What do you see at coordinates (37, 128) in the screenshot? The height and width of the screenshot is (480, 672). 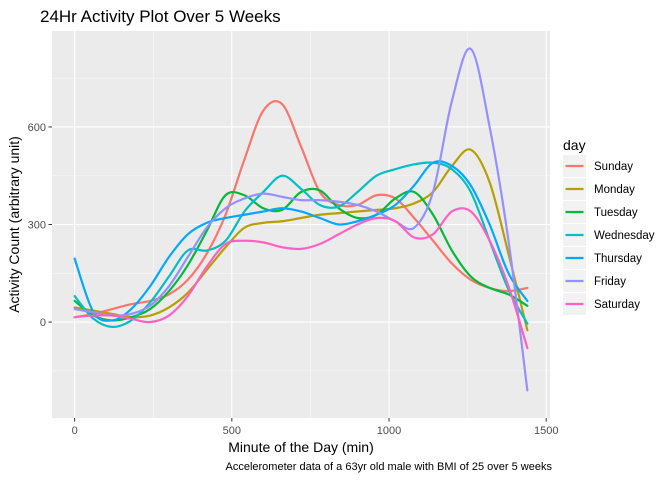 I see `y-tick-label: 600` at bounding box center [37, 128].